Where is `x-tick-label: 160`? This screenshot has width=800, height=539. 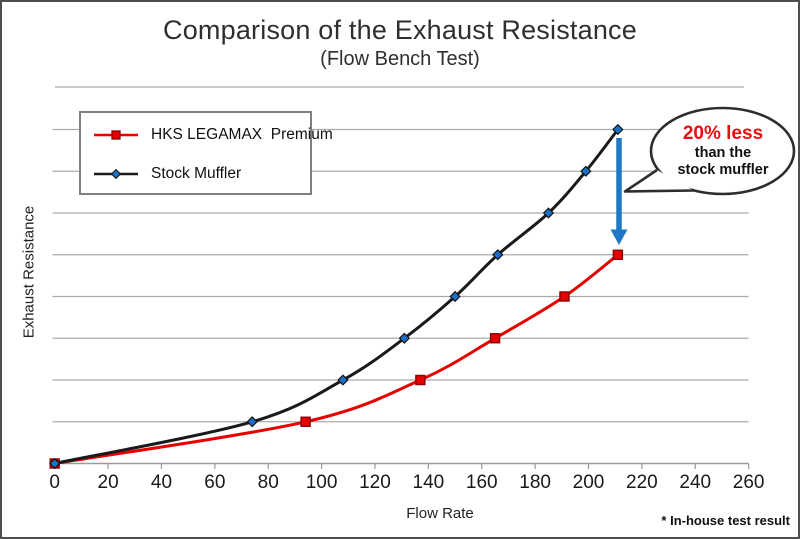 x-tick-label: 160 is located at coordinates (481, 482).